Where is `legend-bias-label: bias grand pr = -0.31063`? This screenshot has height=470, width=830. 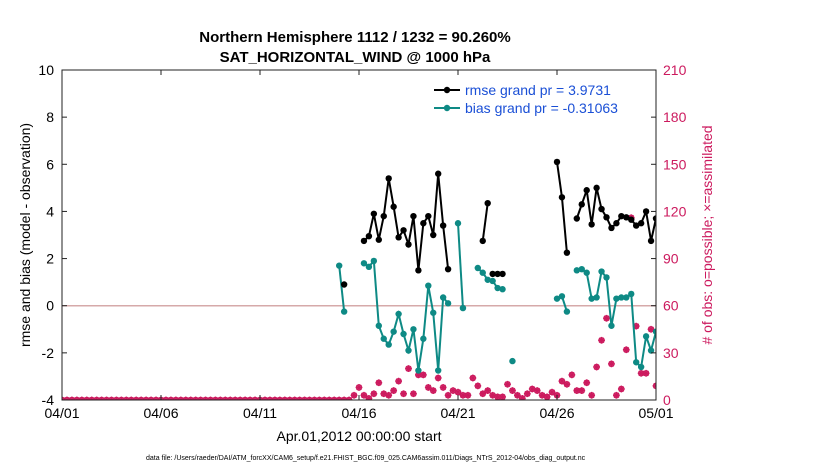 legend-bias-label: bias grand pr = -0.31063 is located at coordinates (541, 108).